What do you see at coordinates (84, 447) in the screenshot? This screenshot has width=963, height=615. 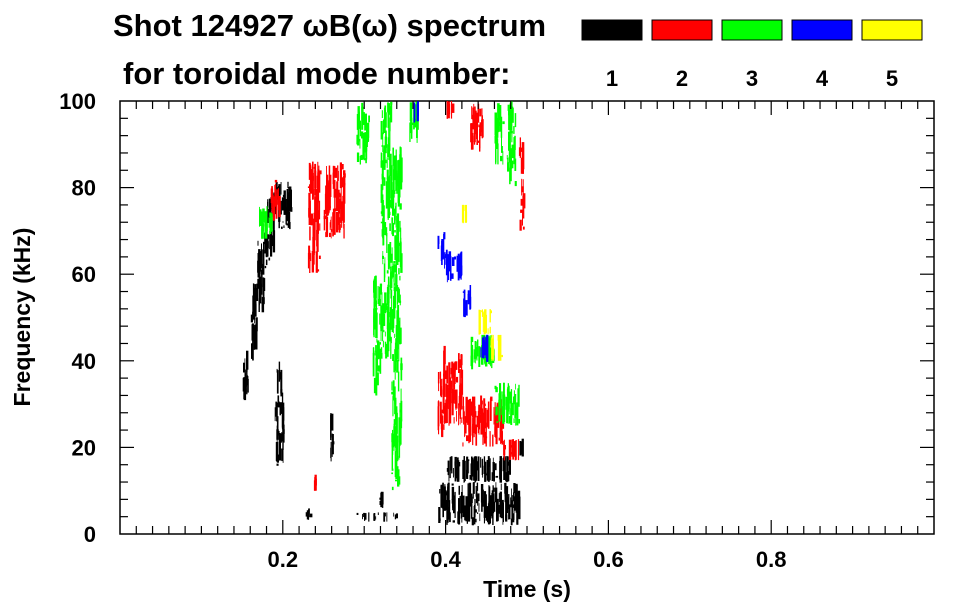 I see `y-tick-label: 20` at bounding box center [84, 447].